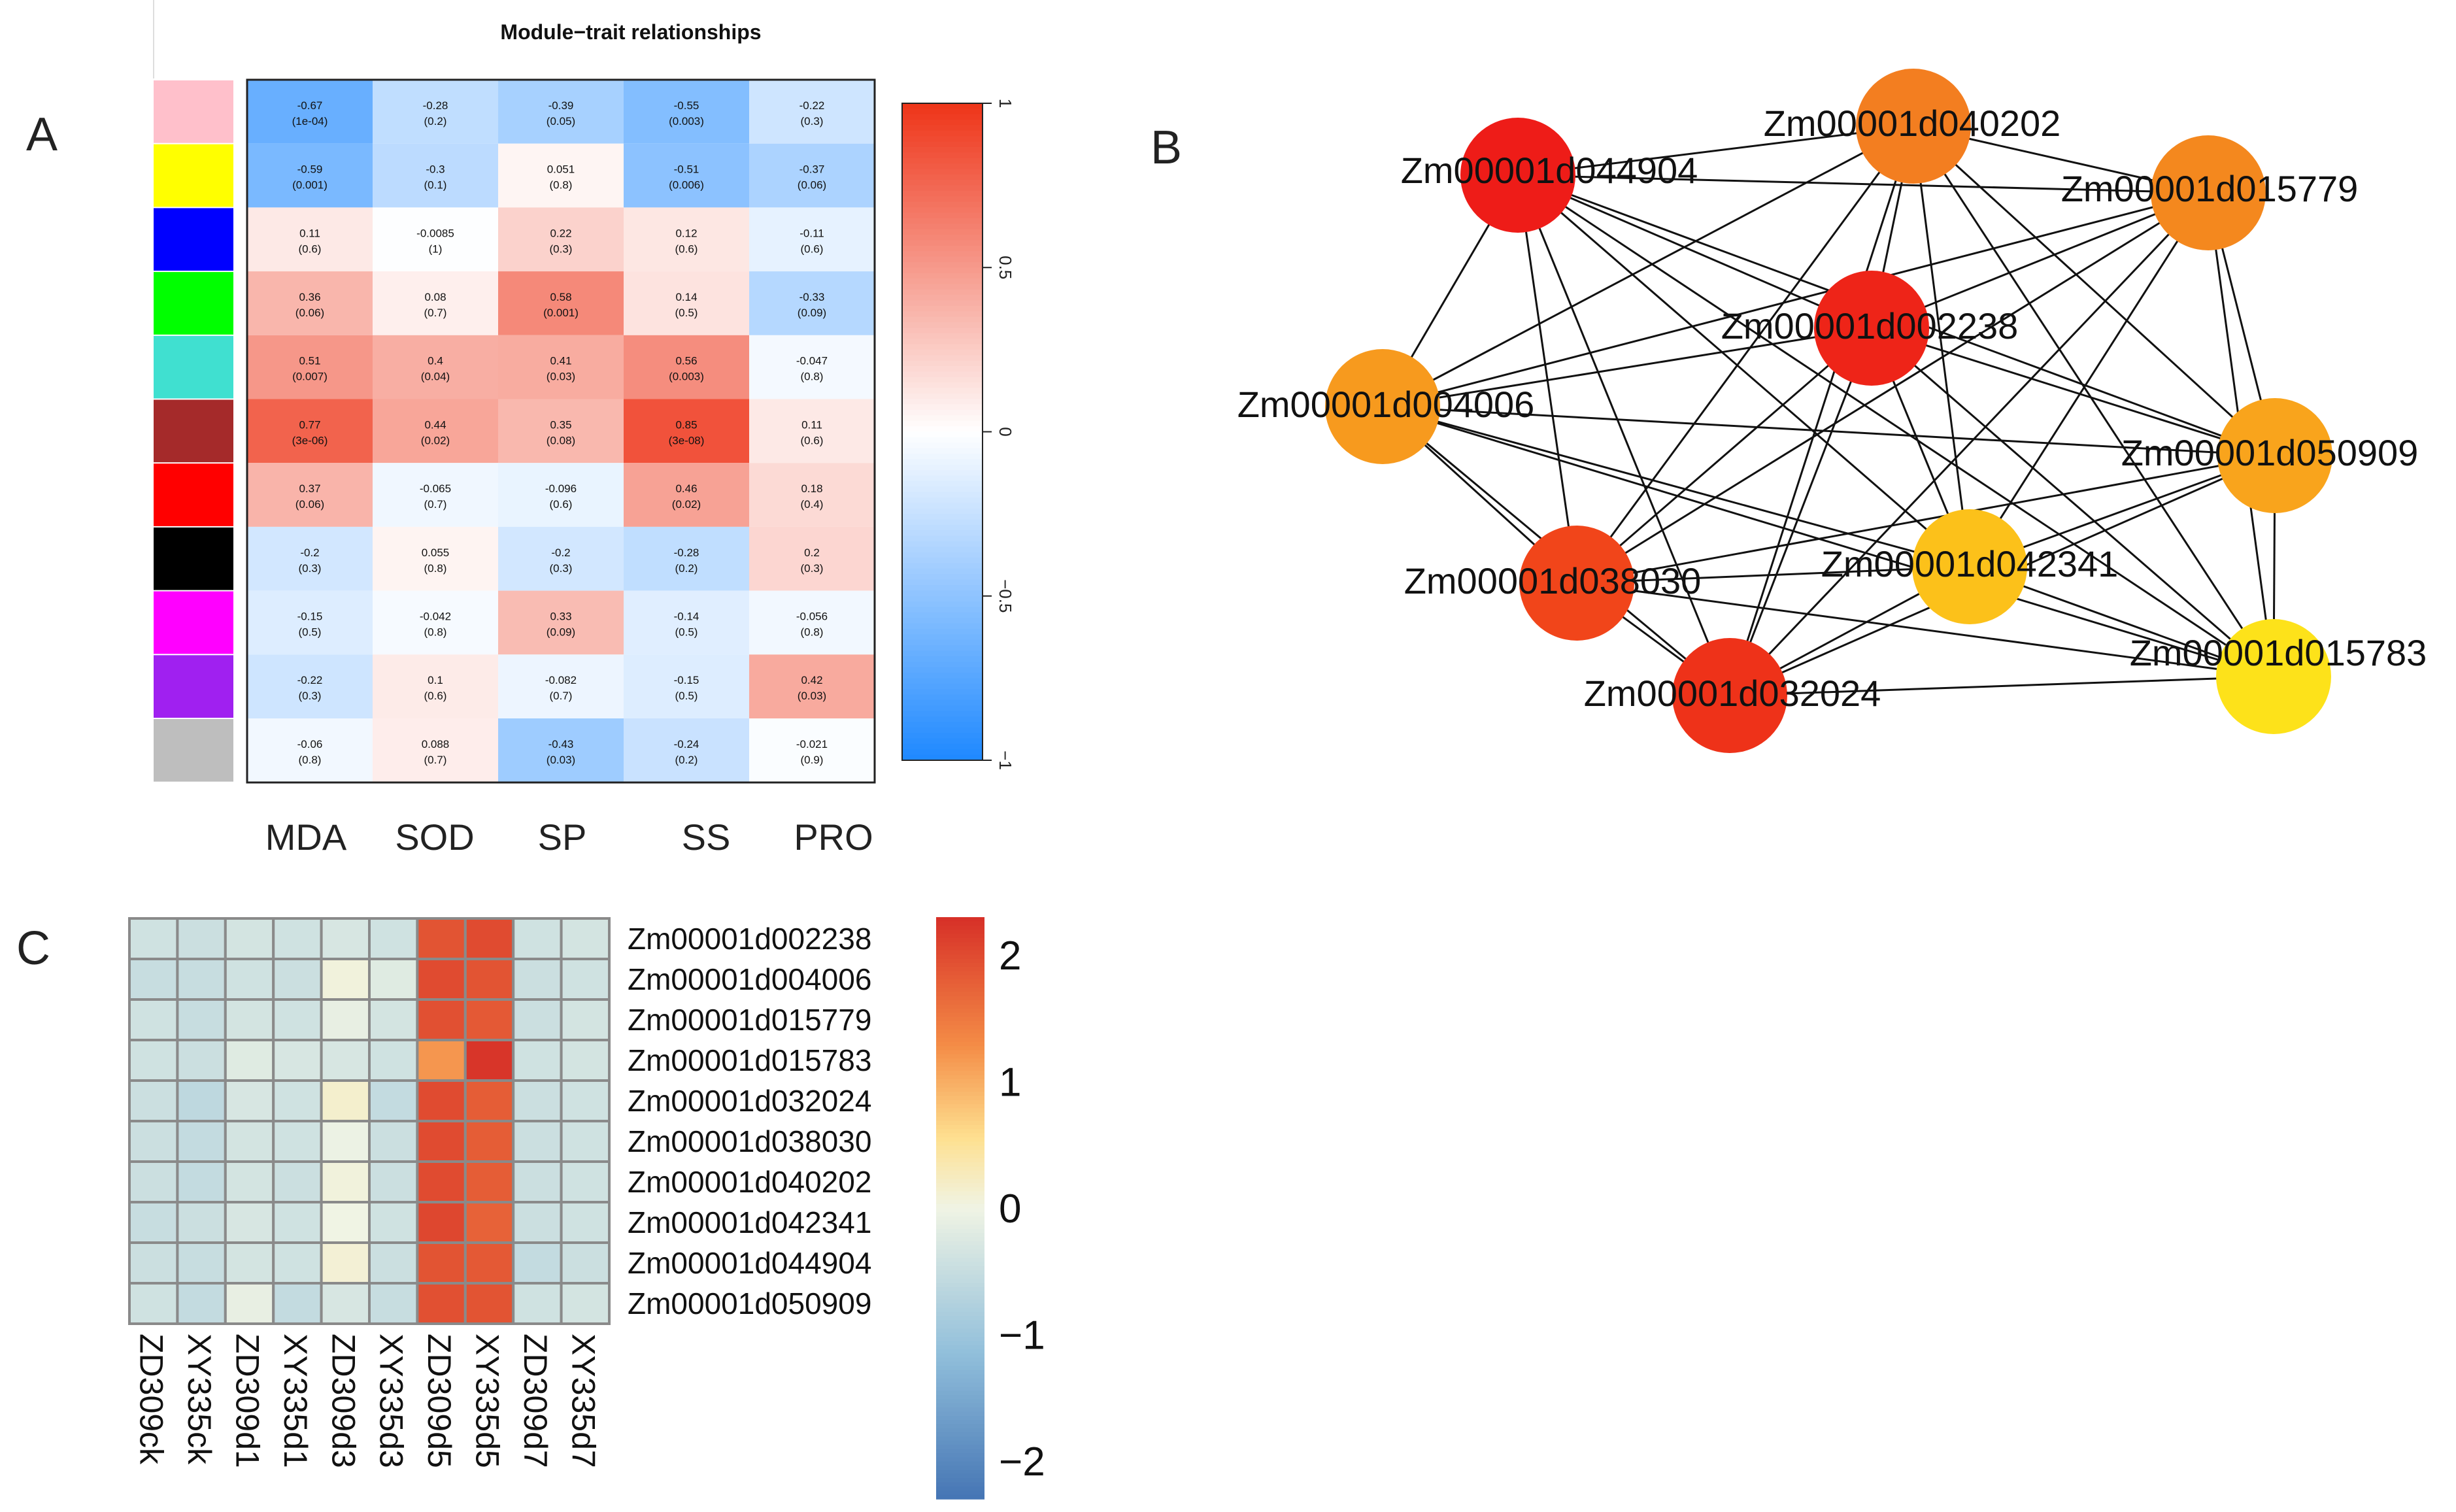 Image resolution: width=2456 pixels, height=1512 pixels. I want to click on heatmap-a-pvalue: (0.03), so click(561, 760).